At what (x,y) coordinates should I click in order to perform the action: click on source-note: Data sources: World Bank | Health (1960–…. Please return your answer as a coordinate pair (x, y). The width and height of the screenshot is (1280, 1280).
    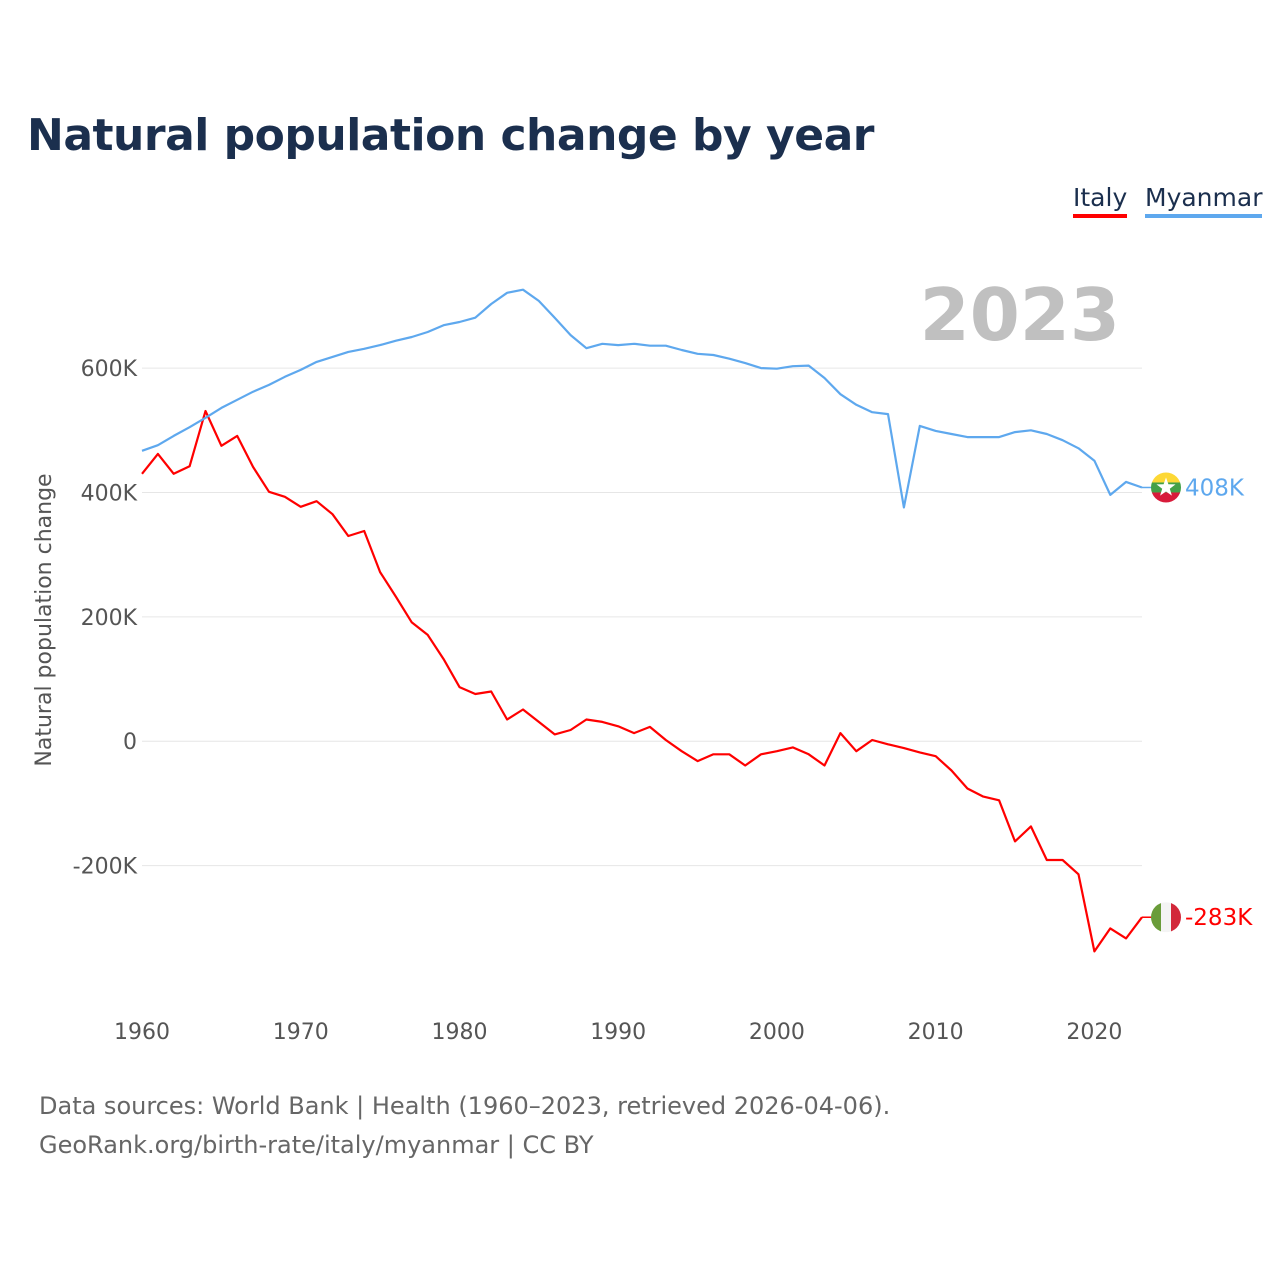
    Looking at the image, I should click on (464, 1126).